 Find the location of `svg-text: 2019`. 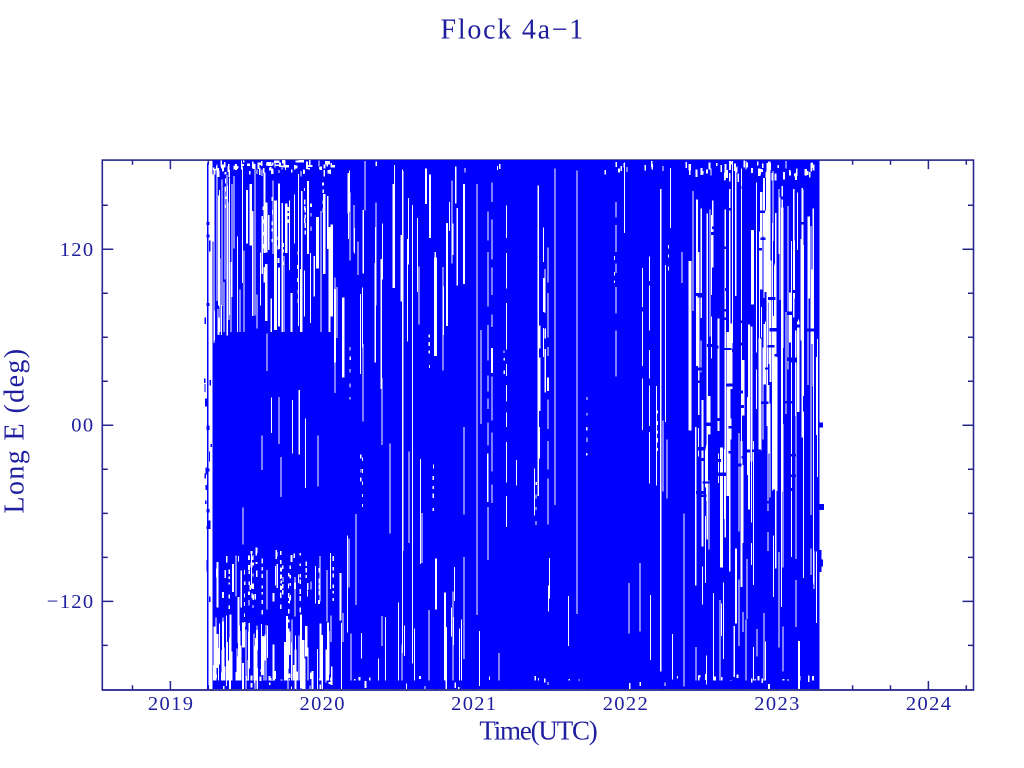

svg-text: 2019 is located at coordinates (171, 704).